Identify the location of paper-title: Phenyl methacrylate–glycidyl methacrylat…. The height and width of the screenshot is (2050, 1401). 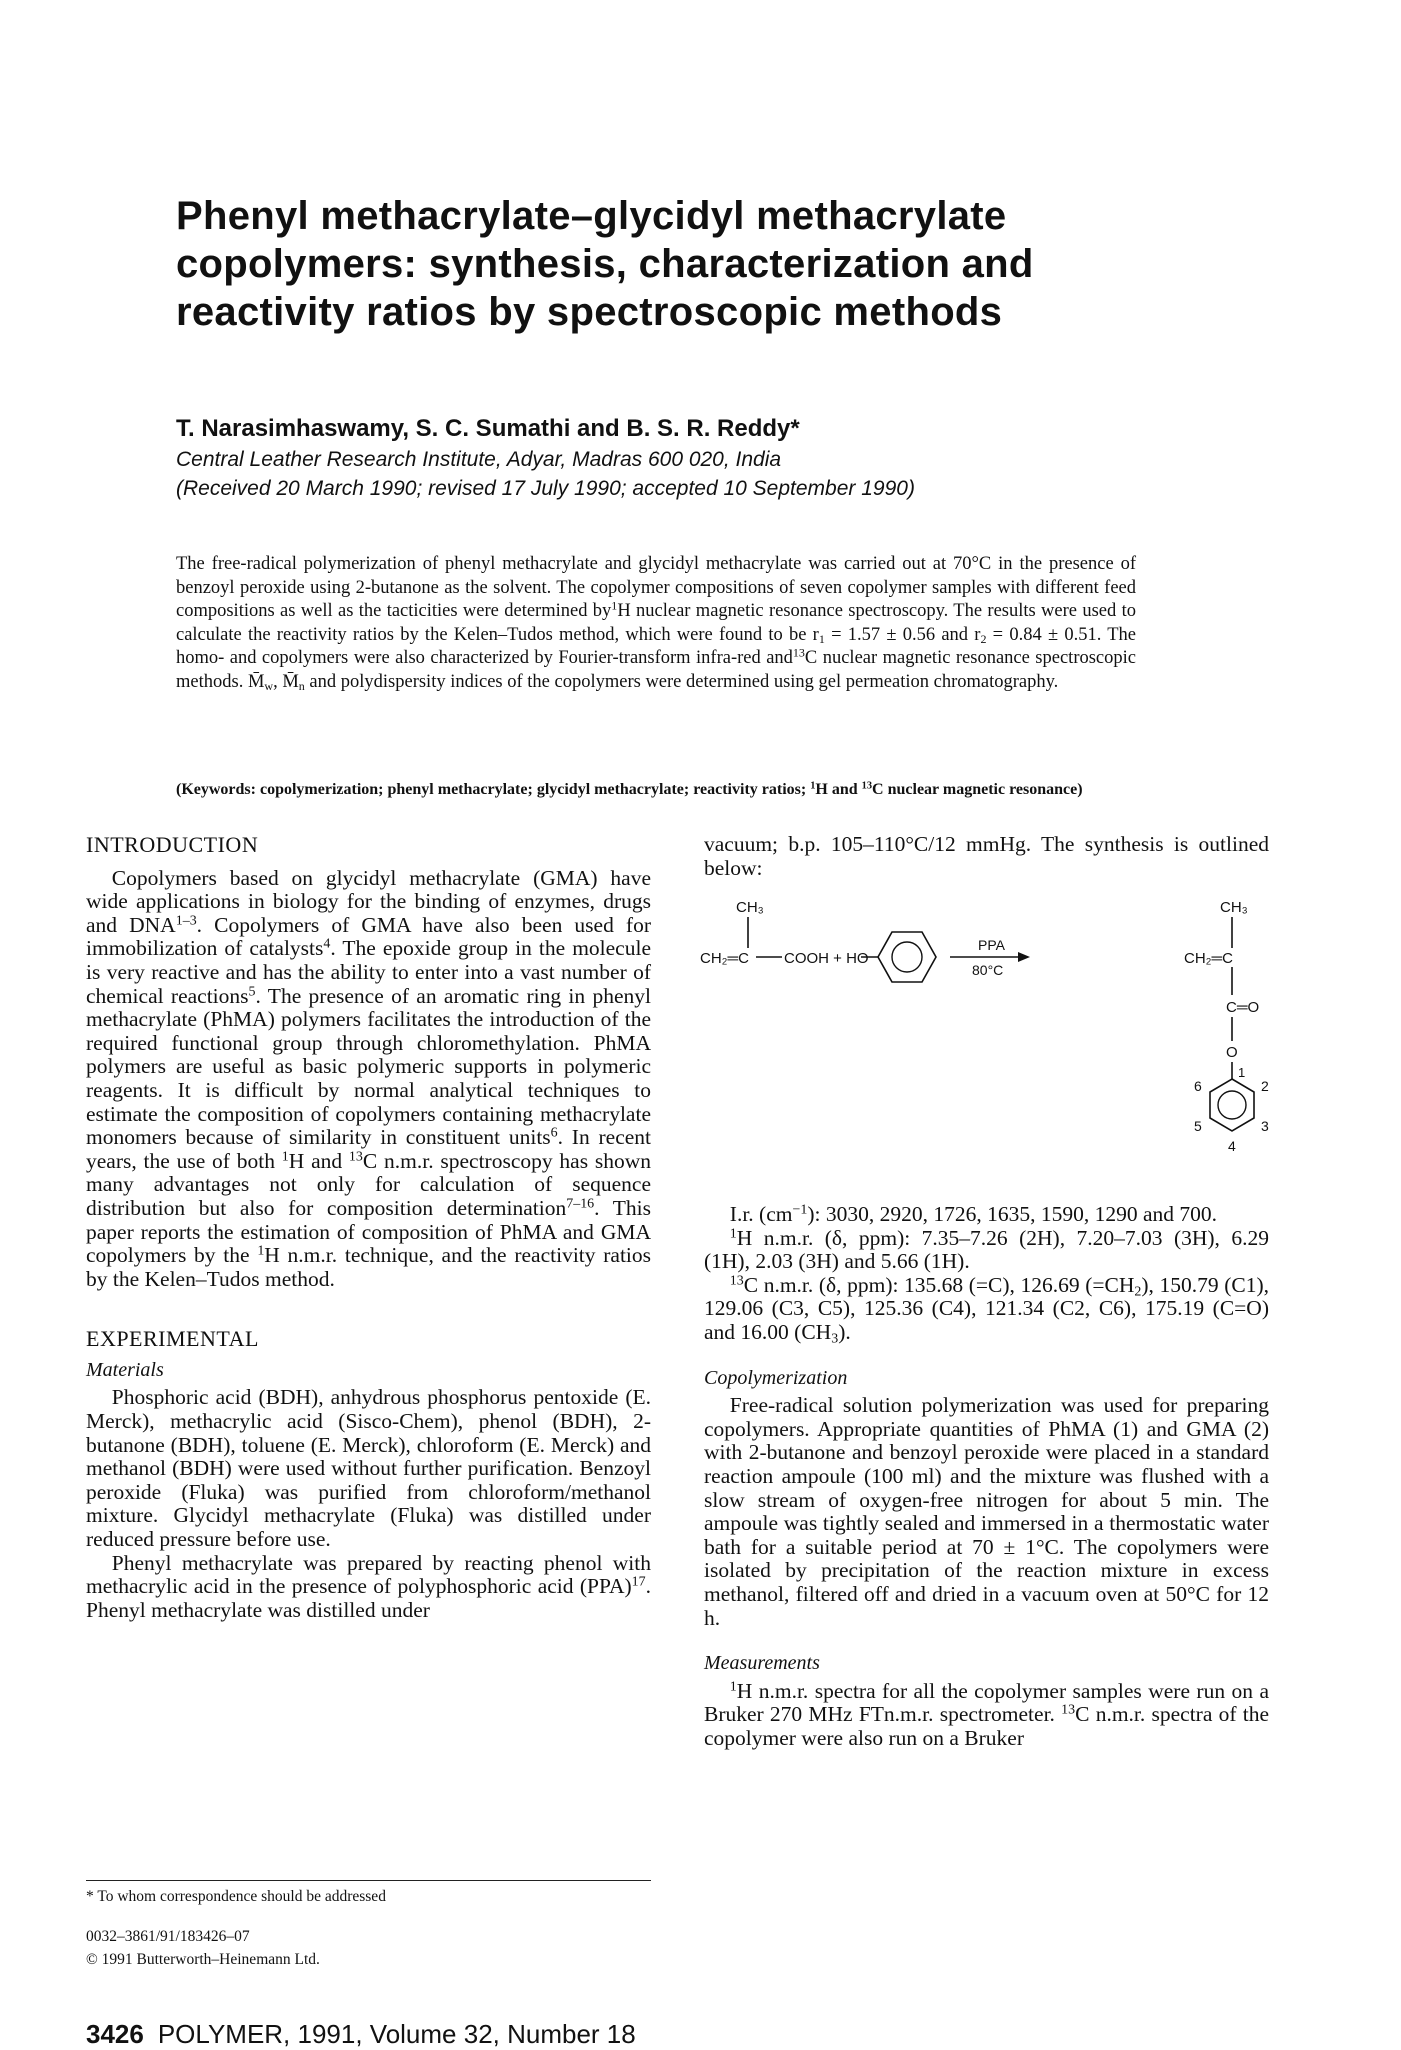
(676, 264).